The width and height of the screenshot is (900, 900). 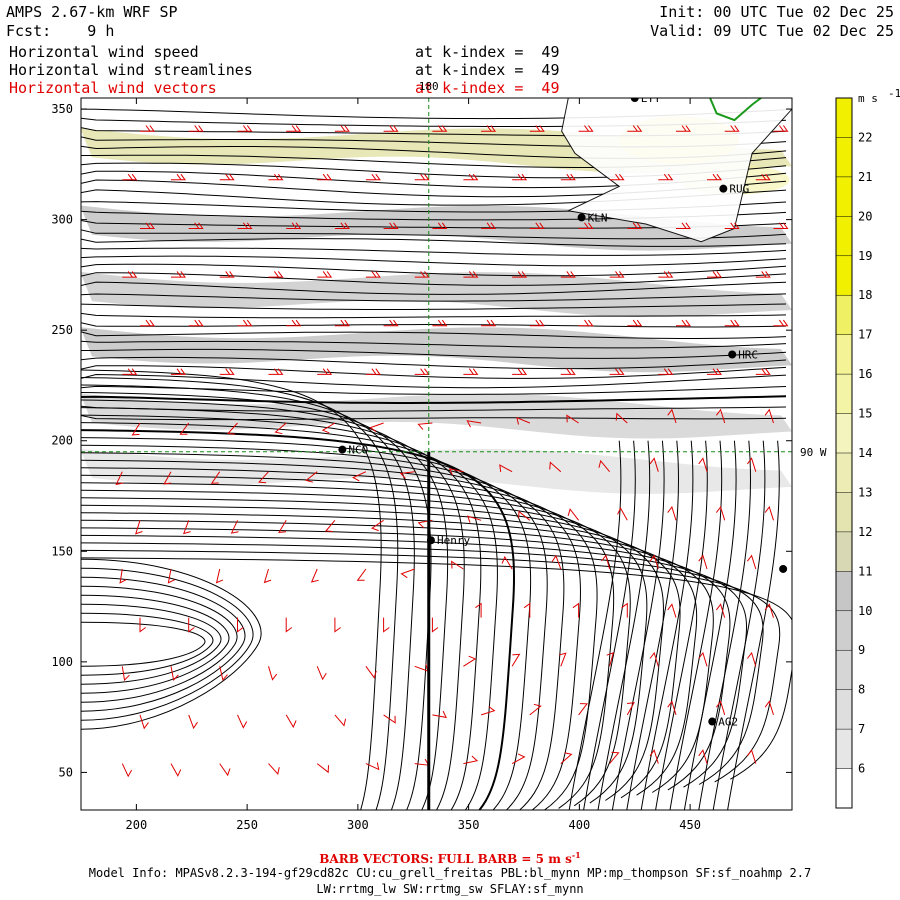 What do you see at coordinates (358, 450) in the screenshot?
I see `station-label: NCO` at bounding box center [358, 450].